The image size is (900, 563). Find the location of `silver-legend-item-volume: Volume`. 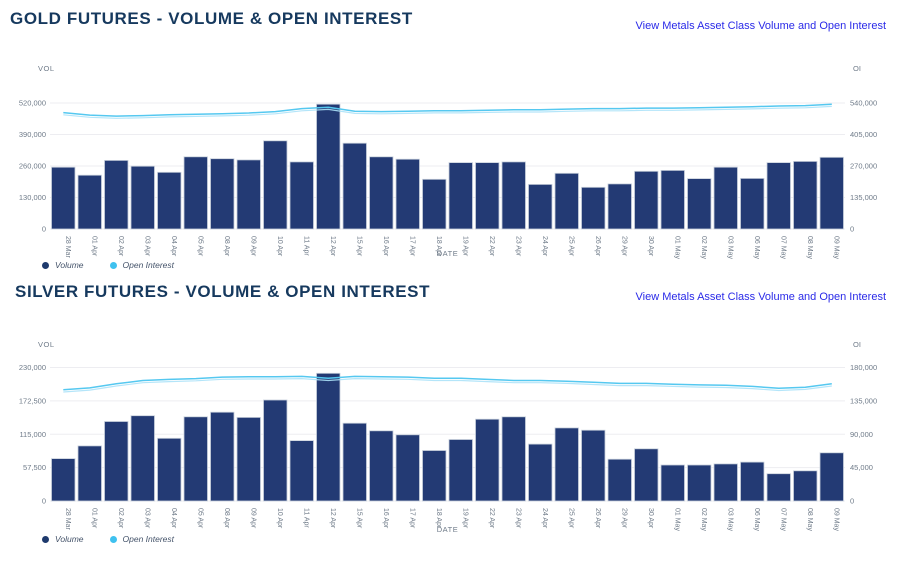

silver-legend-item-volume: Volume is located at coordinates (63, 539).